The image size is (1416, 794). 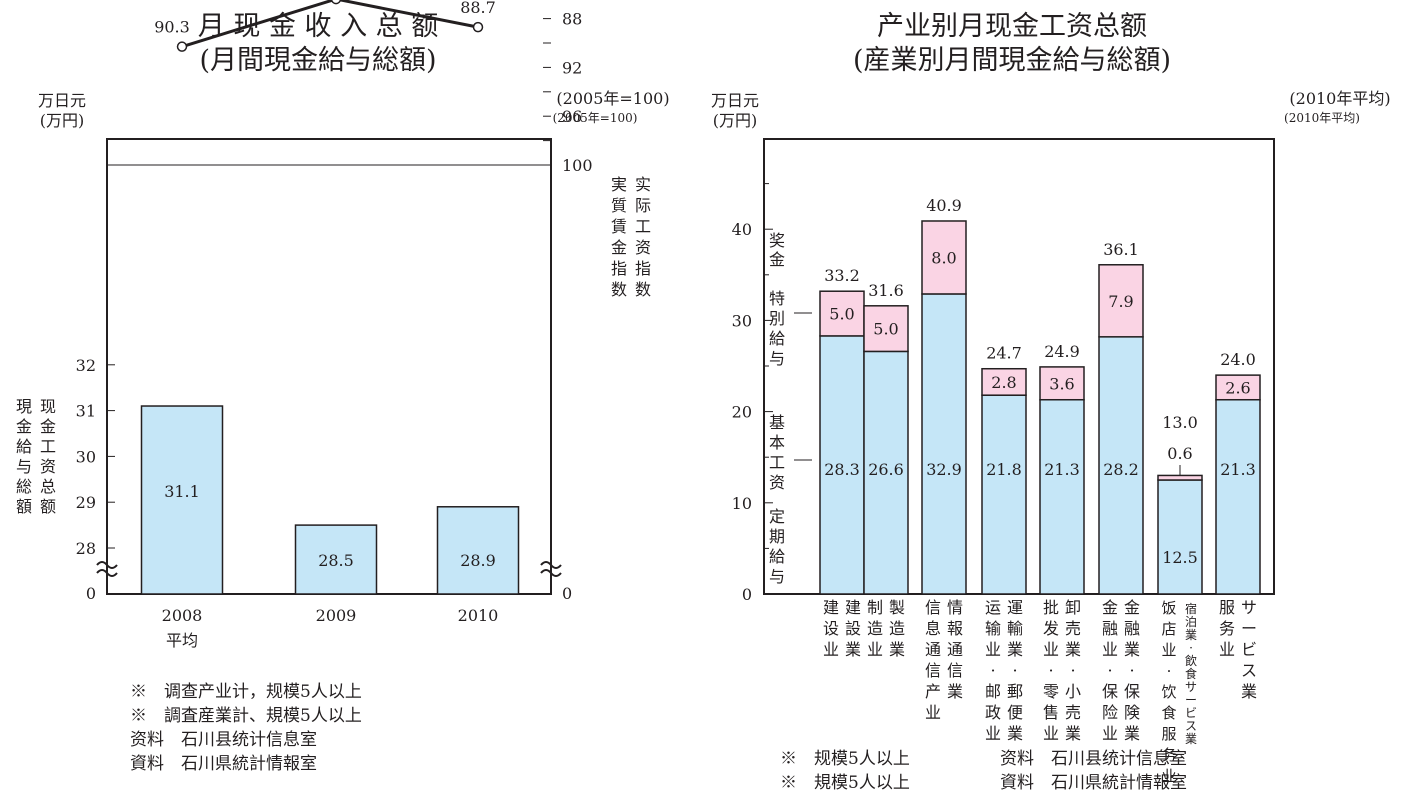 I want to click on right-note: ※ 規模5人以上, so click(x=845, y=783).